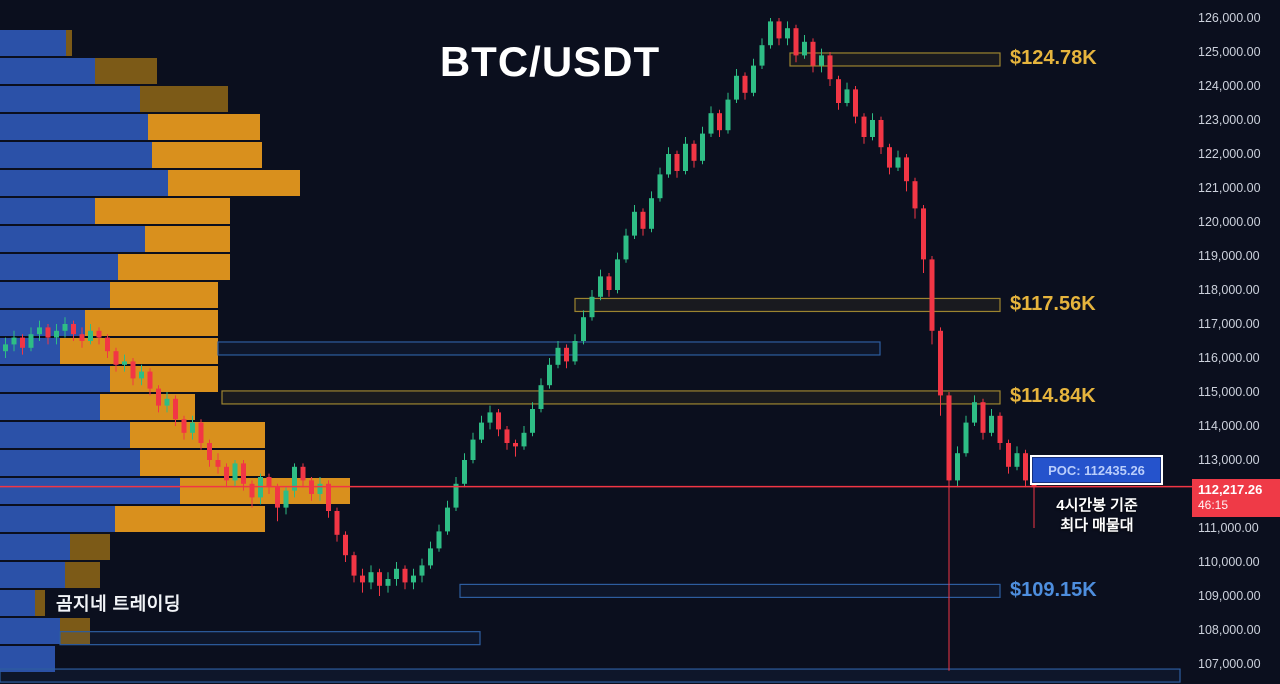  Describe the element at coordinates (1053, 303) in the screenshot. I see `level-label: $117.56K` at that location.